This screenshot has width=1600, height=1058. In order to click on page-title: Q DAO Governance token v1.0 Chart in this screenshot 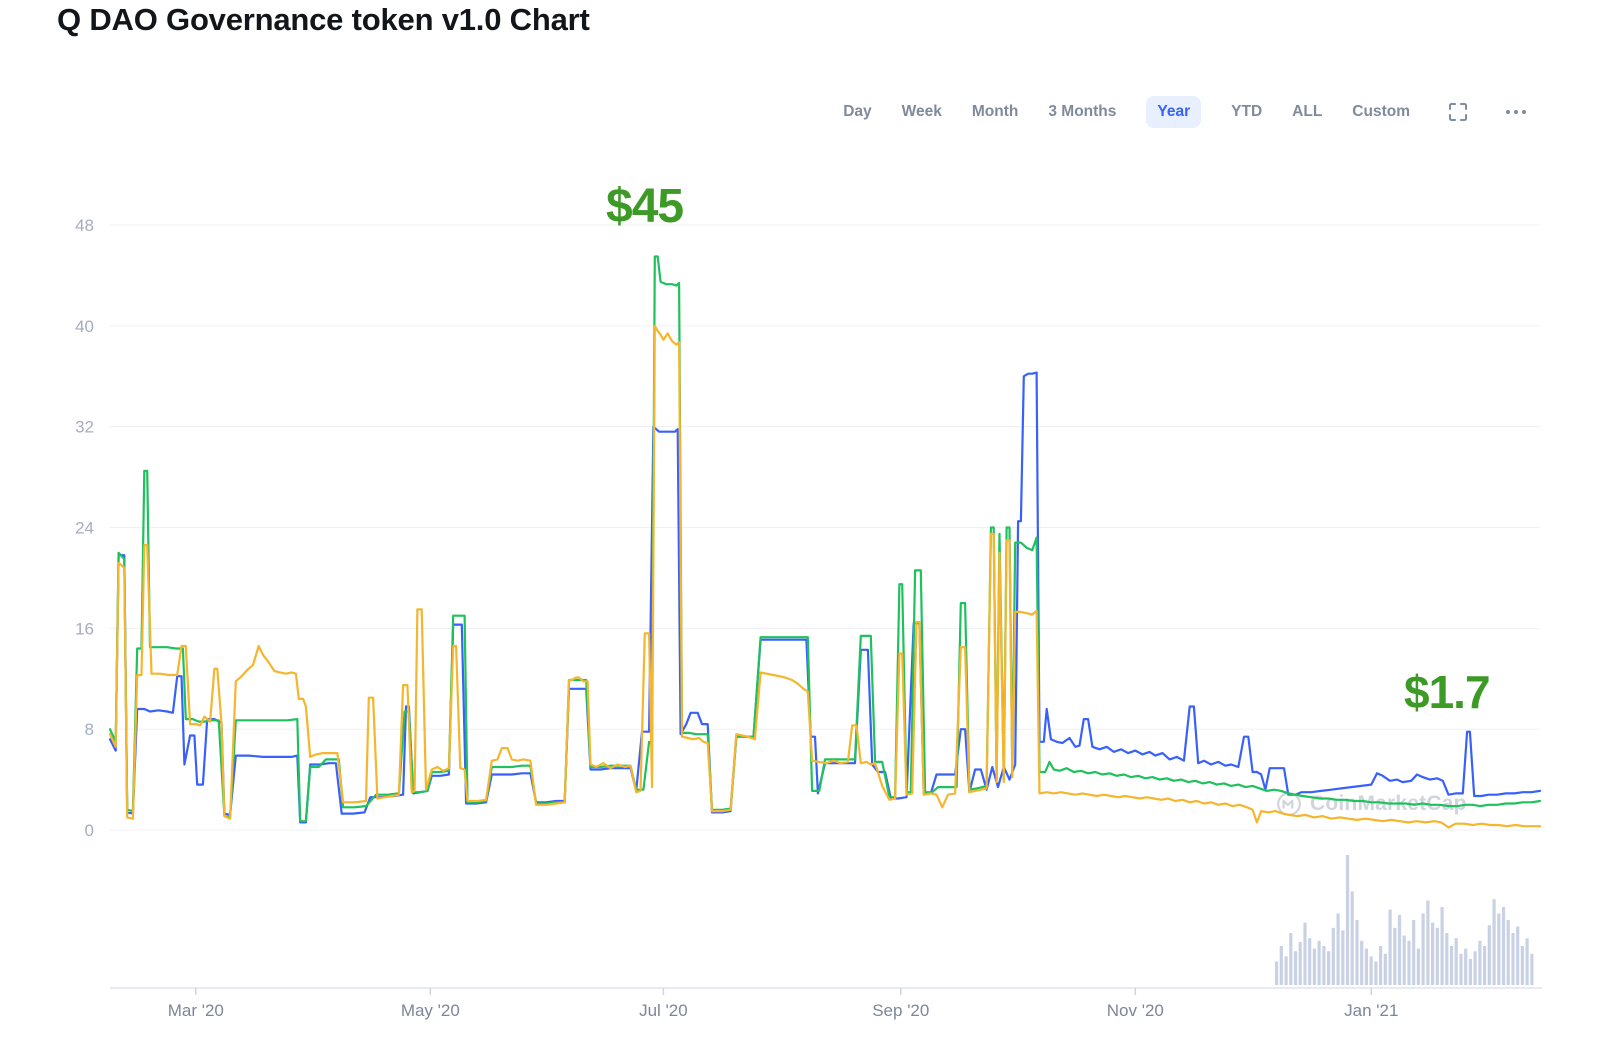, I will do `click(323, 19)`.